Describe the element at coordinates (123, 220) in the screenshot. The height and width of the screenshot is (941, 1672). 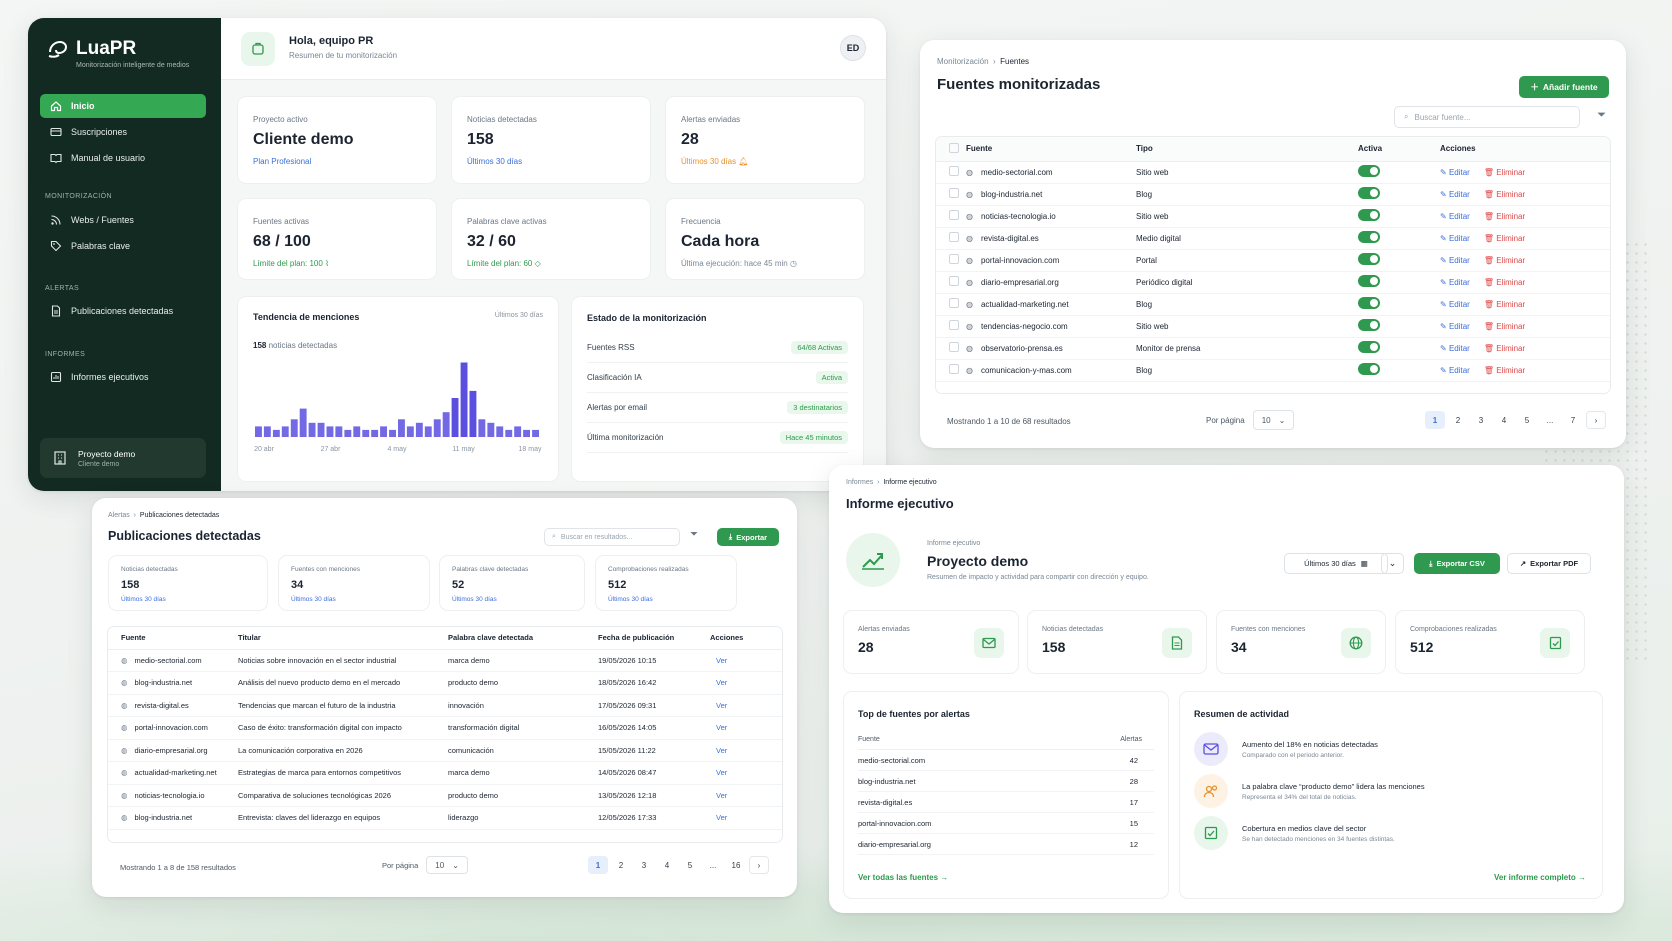
I see `nav-item-webs-fuentes: Webs / Fuentes` at that location.